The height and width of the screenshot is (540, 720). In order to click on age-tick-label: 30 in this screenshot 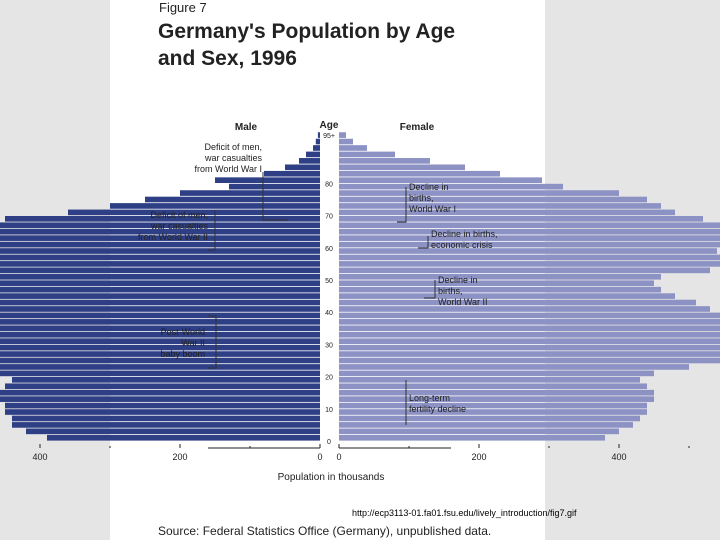, I will do `click(329, 345)`.